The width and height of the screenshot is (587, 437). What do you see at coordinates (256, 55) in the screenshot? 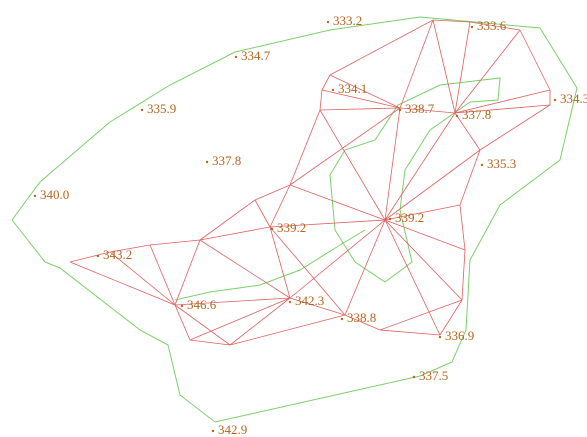
I see `elevation-label: 334.7` at bounding box center [256, 55].